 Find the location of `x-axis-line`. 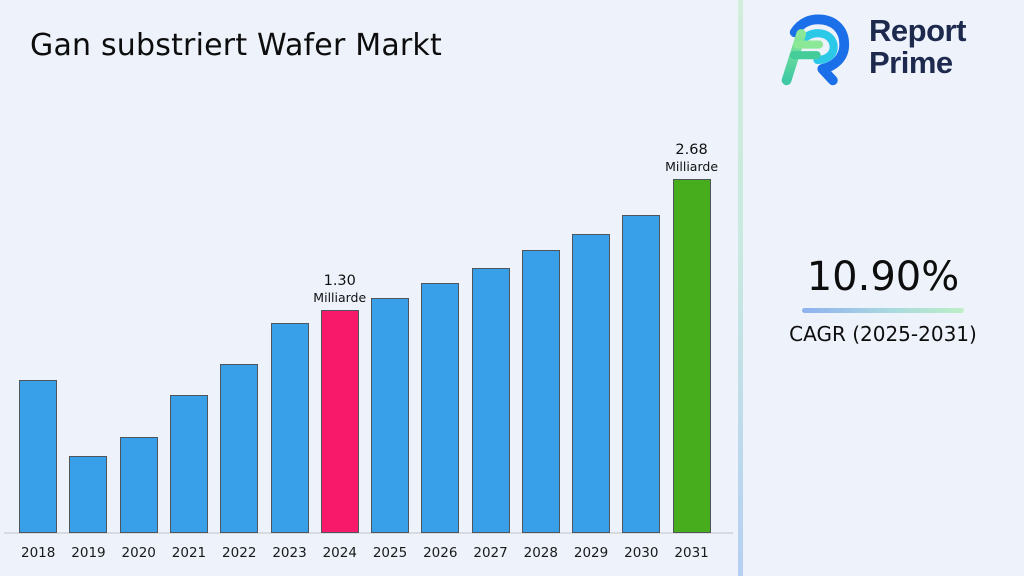

x-axis-line is located at coordinates (368, 533).